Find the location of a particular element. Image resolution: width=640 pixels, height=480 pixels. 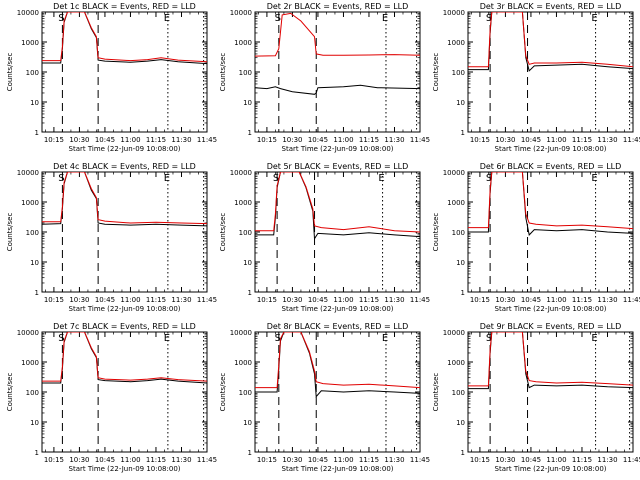

panel-title: Det 6r BLACK = Events, RED = LLD is located at coordinates (551, 166).